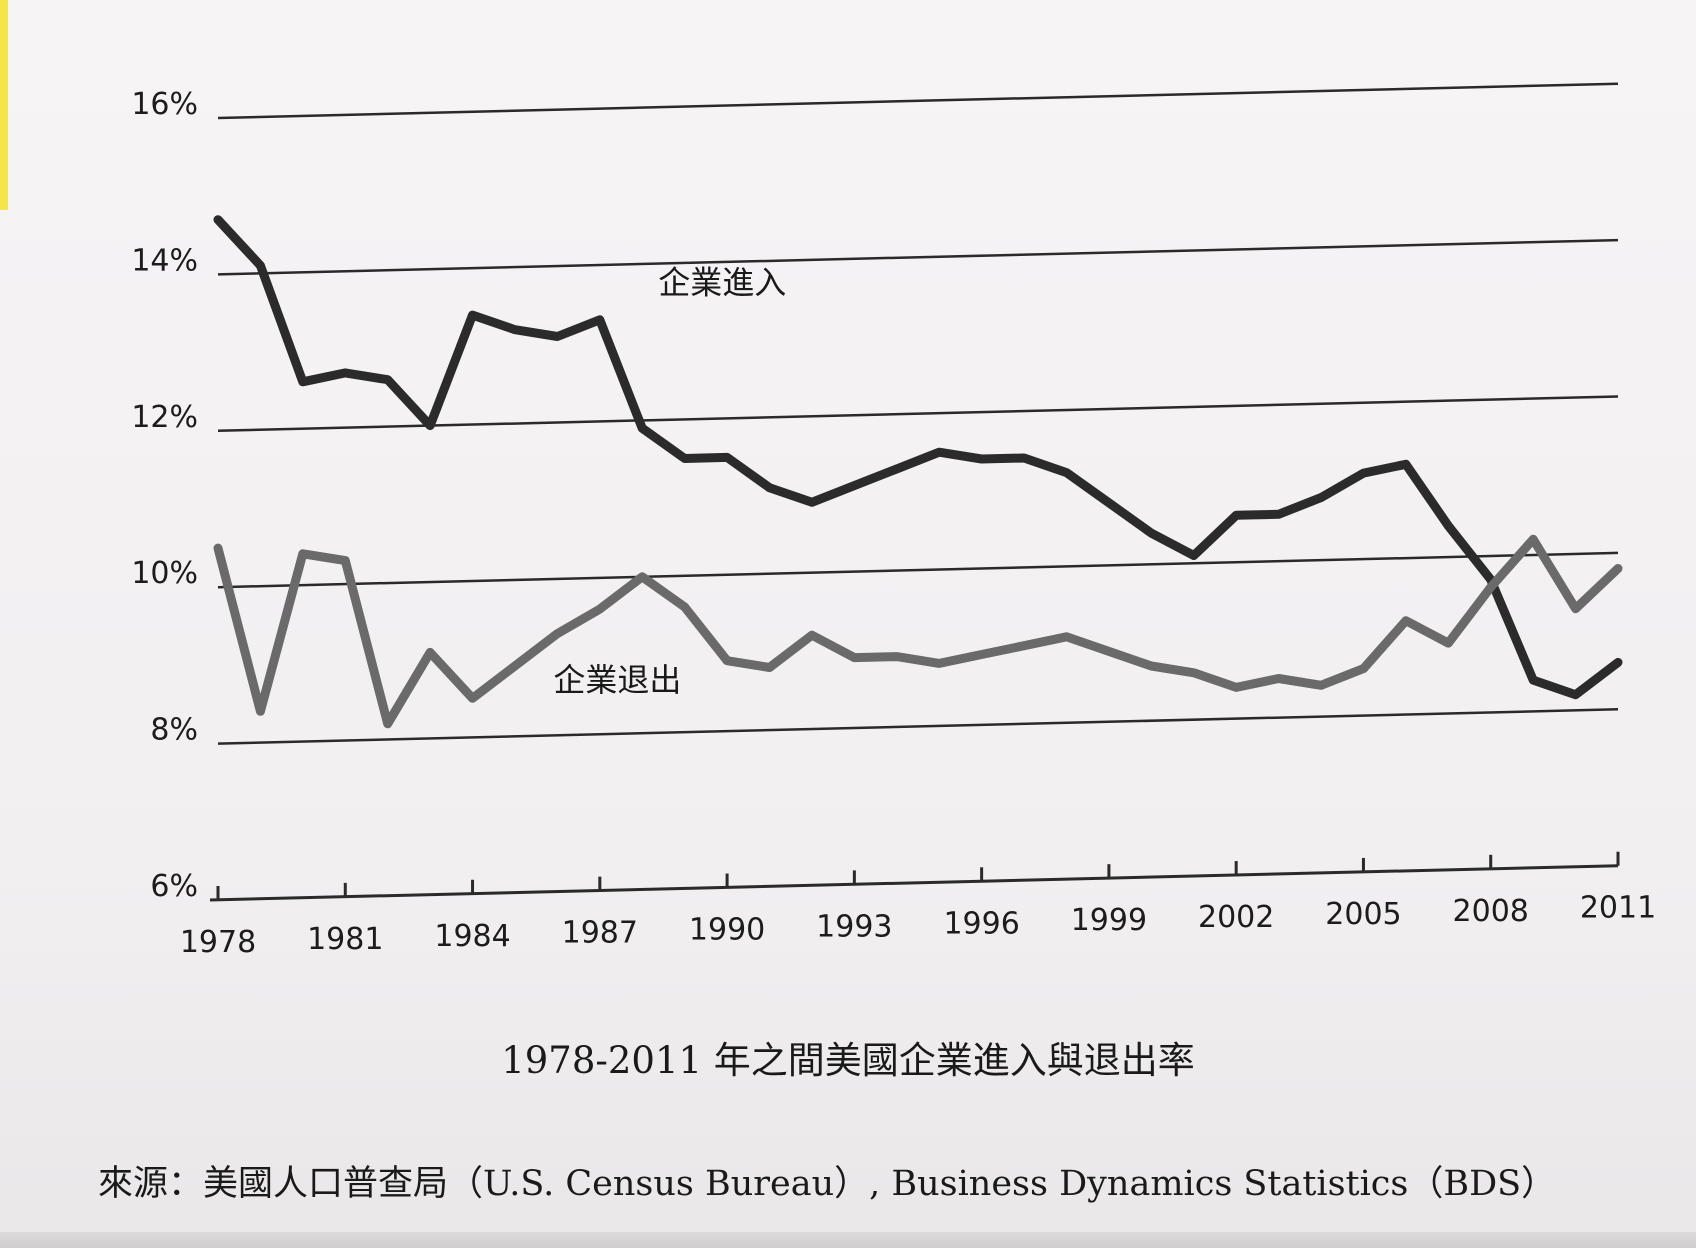 The image size is (1696, 1248). I want to click on x-tick-label: 2002, so click(1236, 917).